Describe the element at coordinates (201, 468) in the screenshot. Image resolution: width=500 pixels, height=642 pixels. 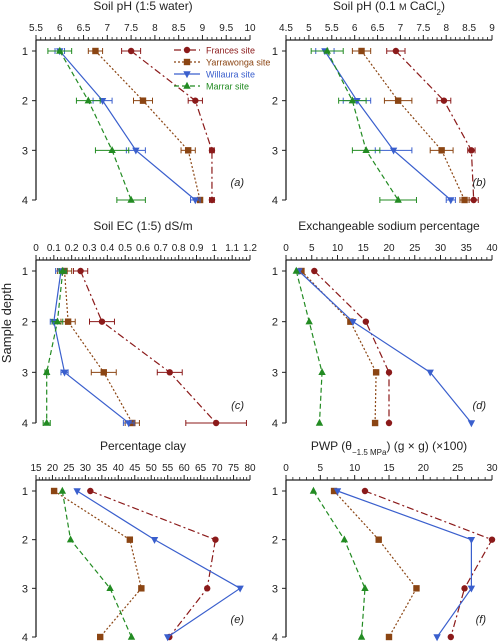
I see `x-tick-label: 65` at that location.